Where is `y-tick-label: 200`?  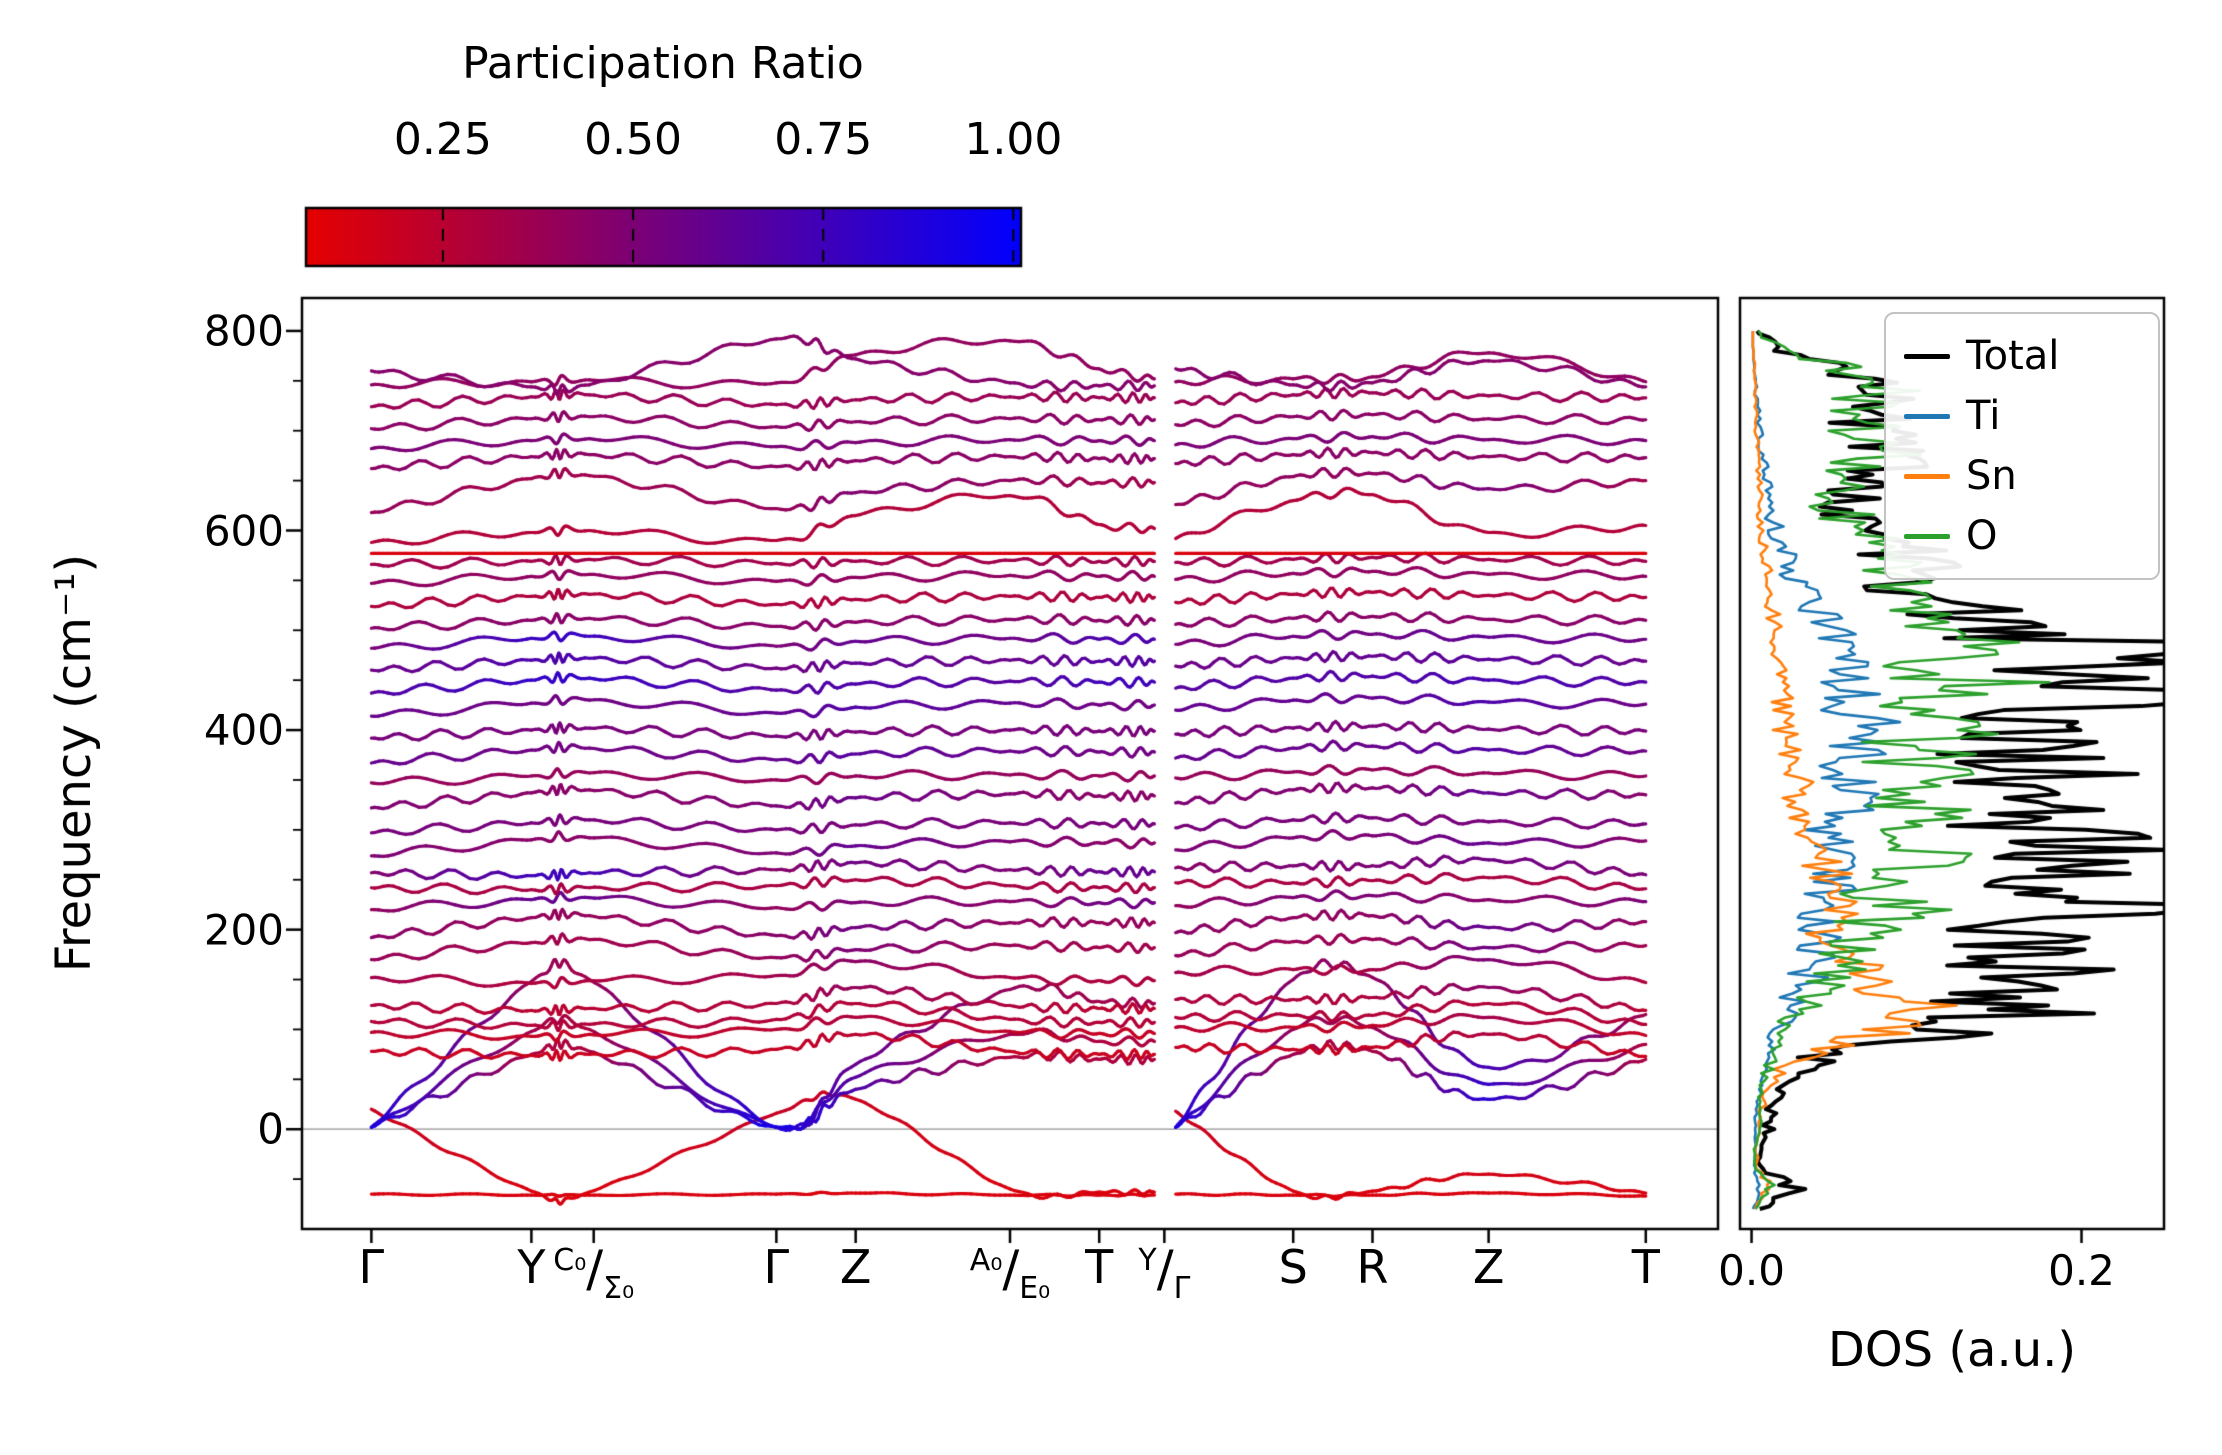 y-tick-label: 200 is located at coordinates (243, 930).